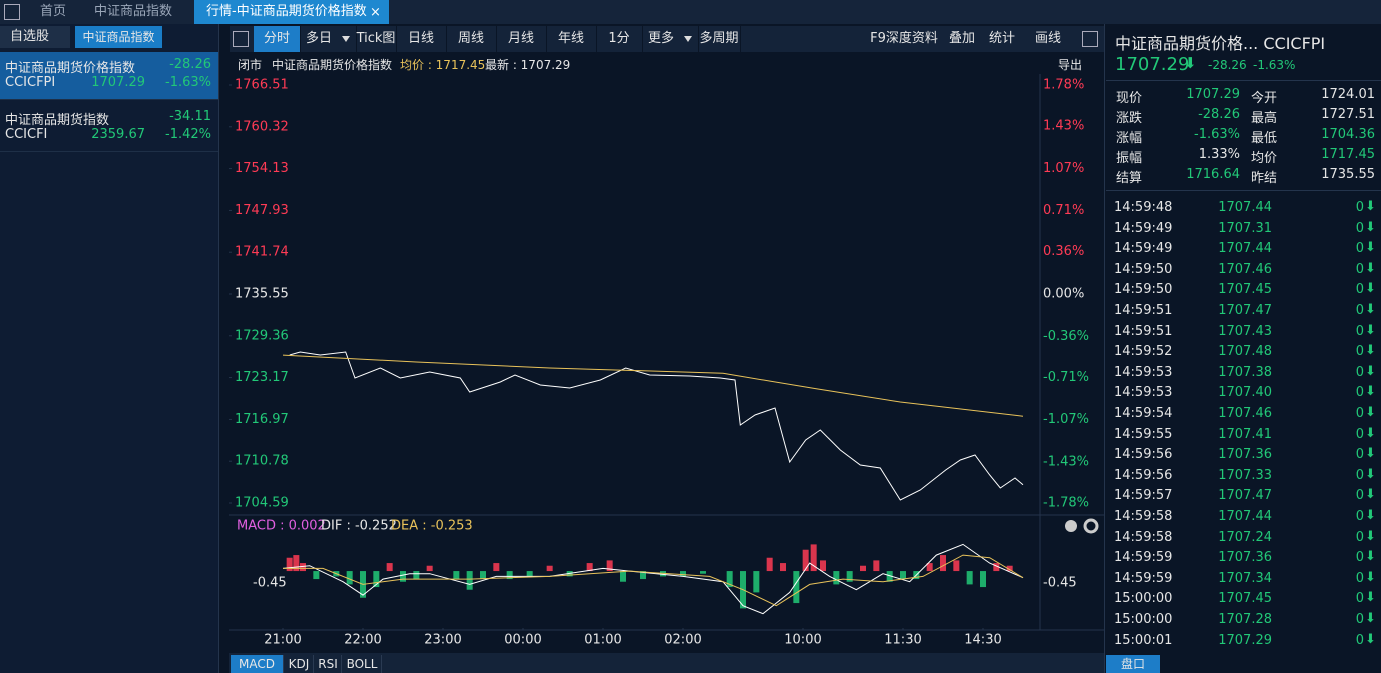  I want to click on tab: 行情-中证商品期货价格指数, so click(291, 12).